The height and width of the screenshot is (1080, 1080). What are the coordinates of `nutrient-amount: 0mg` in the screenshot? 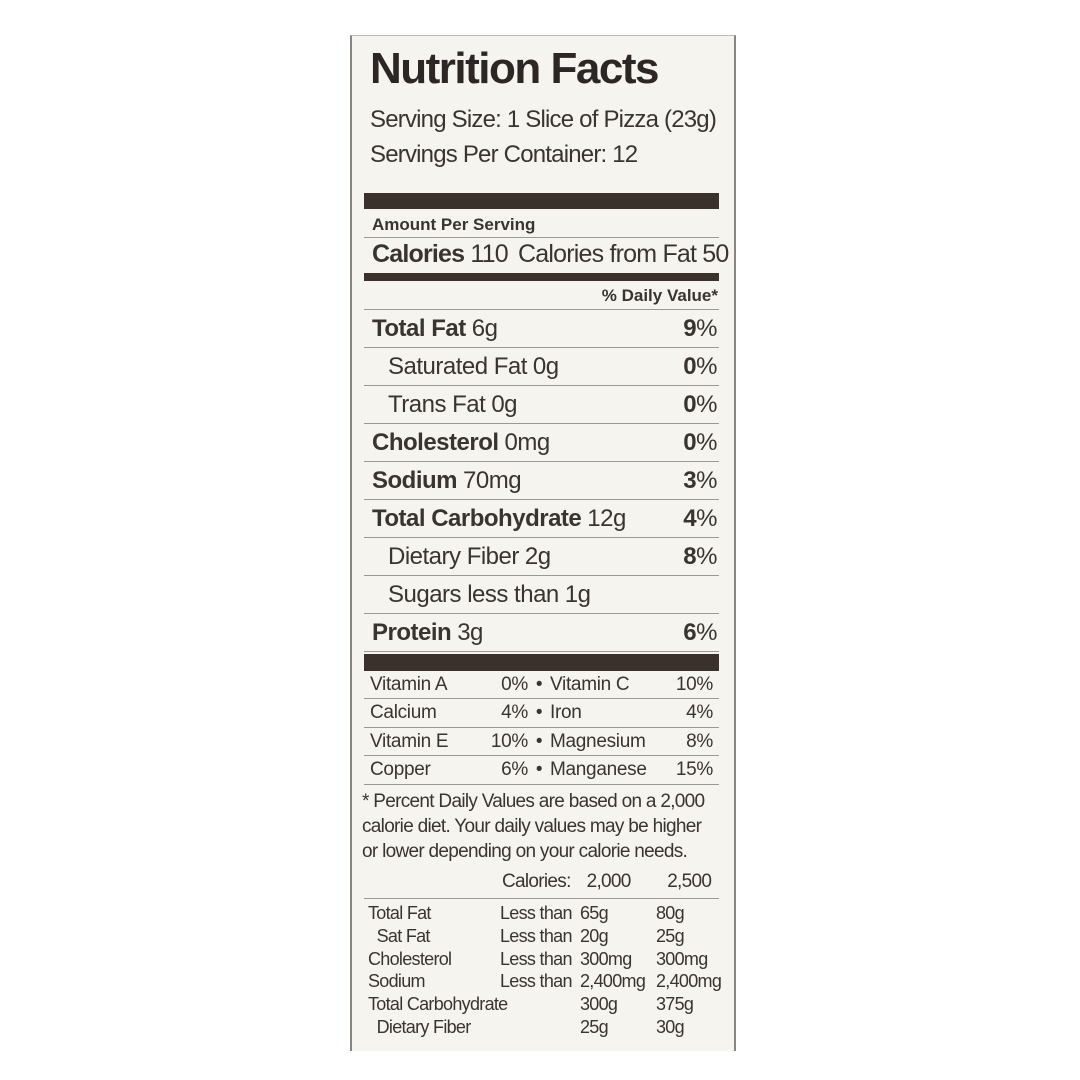 It's located at (527, 442).